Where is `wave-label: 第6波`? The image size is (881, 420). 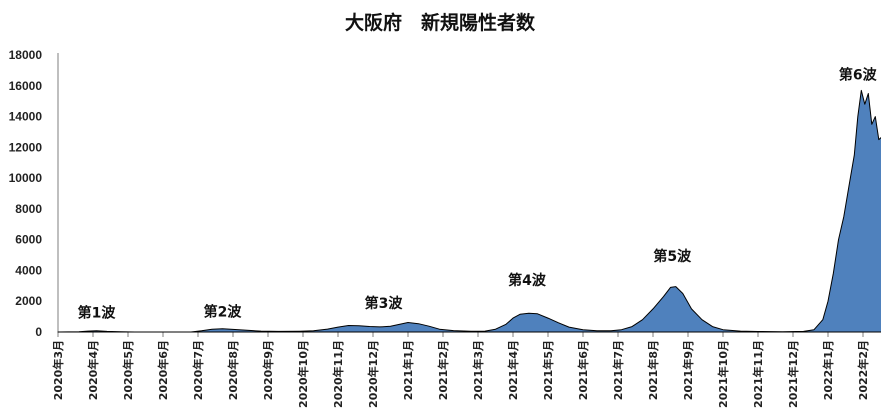 wave-label: 第6波 is located at coordinates (858, 75).